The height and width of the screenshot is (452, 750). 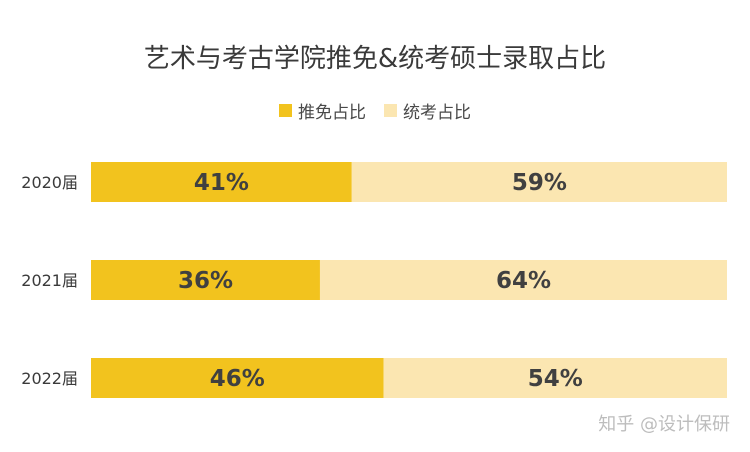 I want to click on legend-label-recommend: 推免占比, so click(x=332, y=113).